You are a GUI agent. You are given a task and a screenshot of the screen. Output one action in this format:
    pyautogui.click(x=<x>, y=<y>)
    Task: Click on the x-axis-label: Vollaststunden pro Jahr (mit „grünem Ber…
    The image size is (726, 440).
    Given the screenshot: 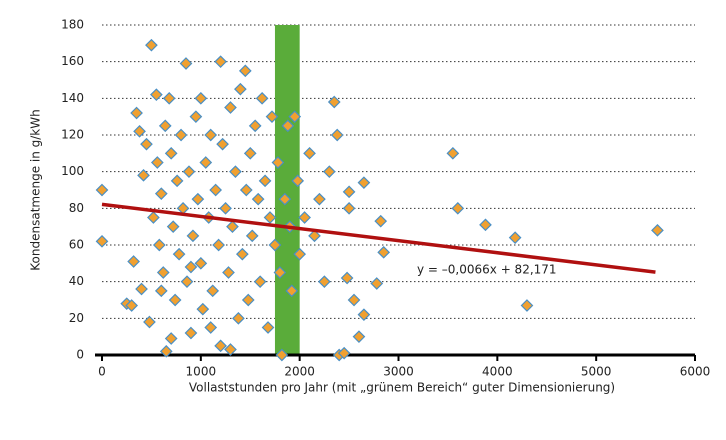 What is the action you would take?
    pyautogui.click(x=402, y=388)
    